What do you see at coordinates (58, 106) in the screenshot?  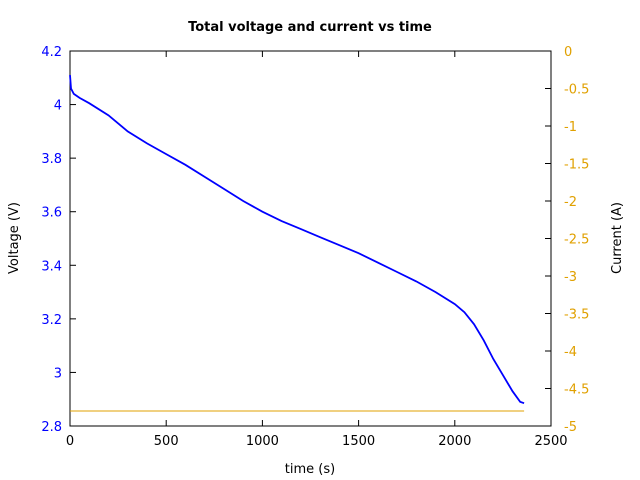 I see `y-tick-label: 4` at bounding box center [58, 106].